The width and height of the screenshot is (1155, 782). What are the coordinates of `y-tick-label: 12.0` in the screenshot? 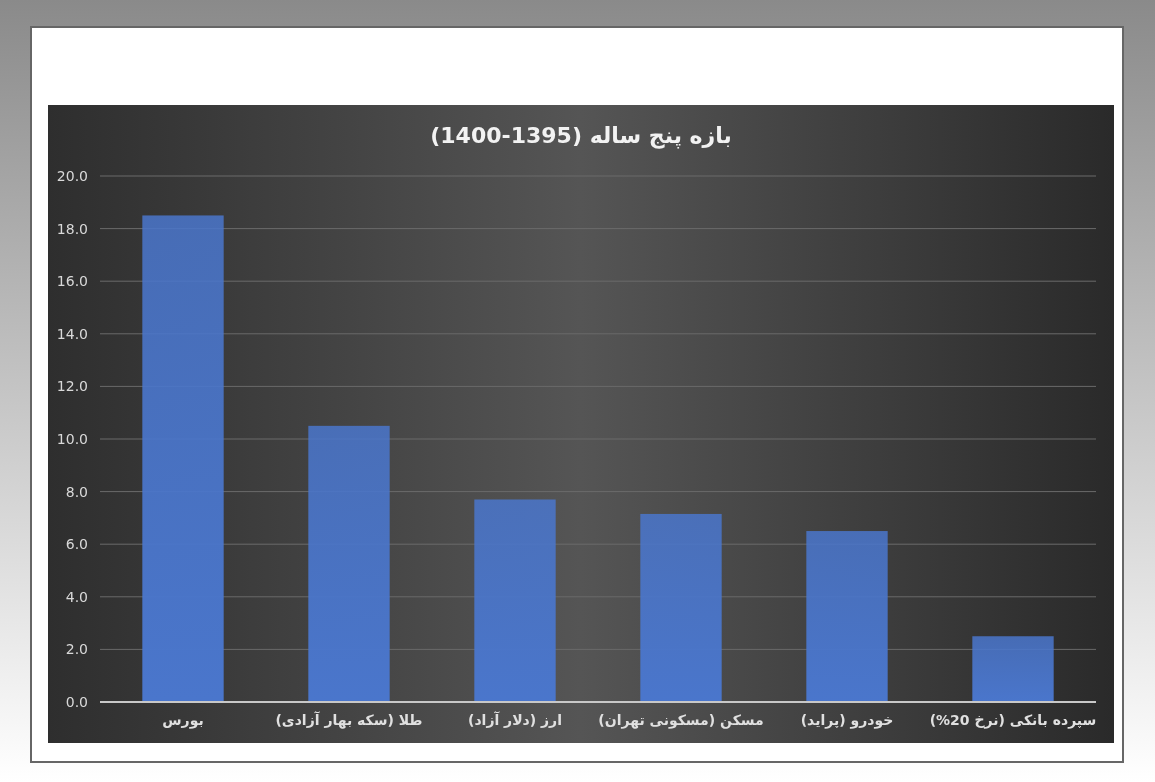 It's located at (72, 386).